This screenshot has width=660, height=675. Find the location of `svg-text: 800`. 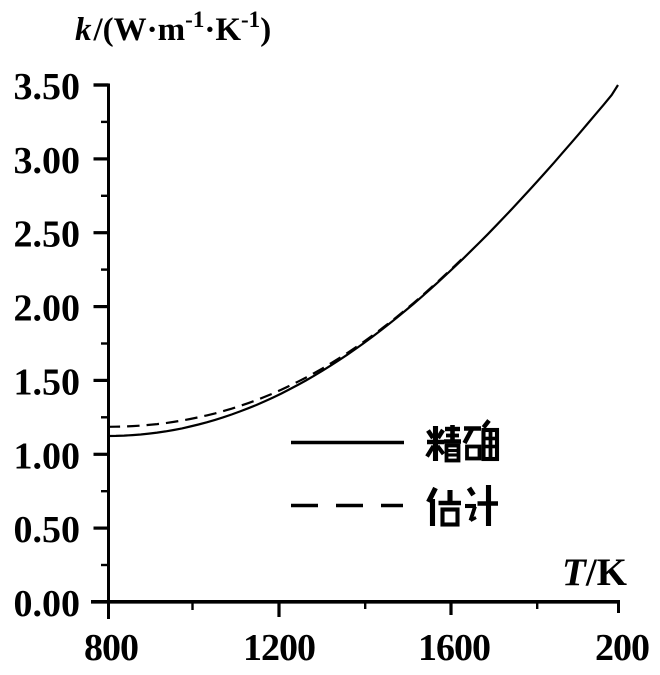

svg-text: 800 is located at coordinates (111, 648).